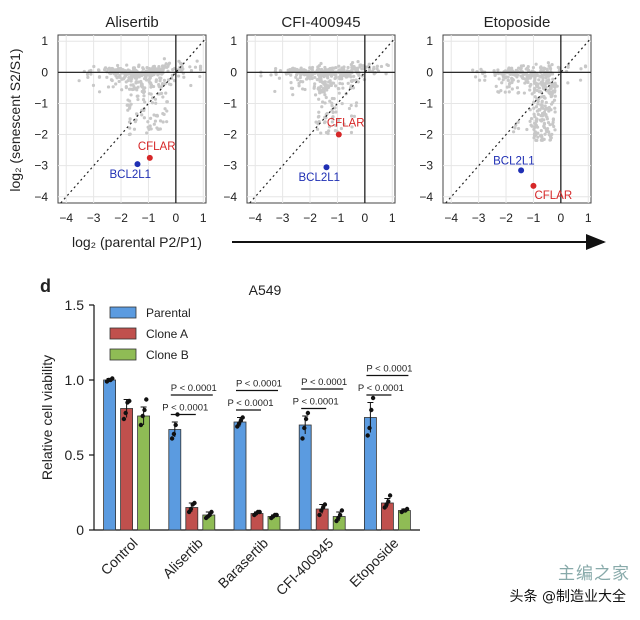 This screenshot has width=640, height=620. What do you see at coordinates (230, 166) in the screenshot?
I see `y-tick-label: −3` at bounding box center [230, 166].